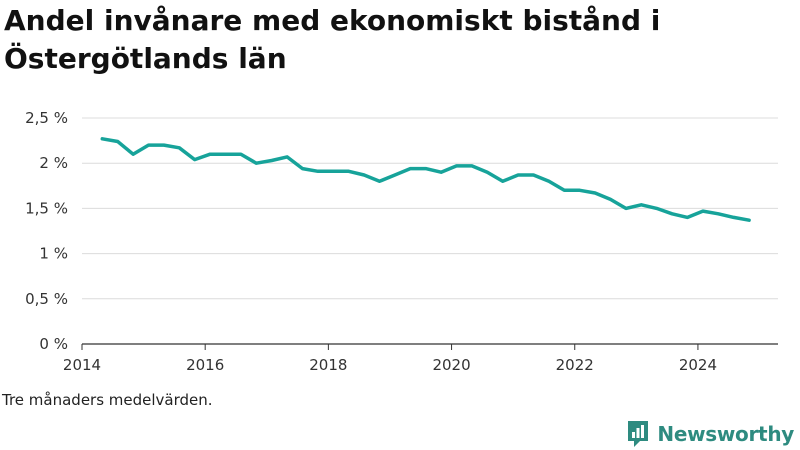 The height and width of the screenshot is (450, 800). I want to click on y-tick-label: 1,5 %, so click(46, 208).